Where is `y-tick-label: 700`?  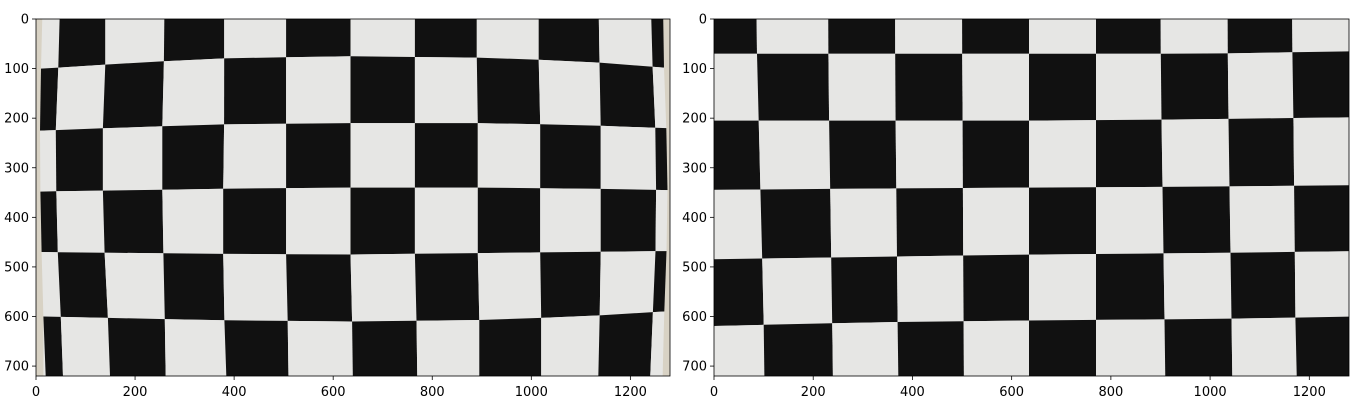 y-tick-label: 700 is located at coordinates (16, 367).